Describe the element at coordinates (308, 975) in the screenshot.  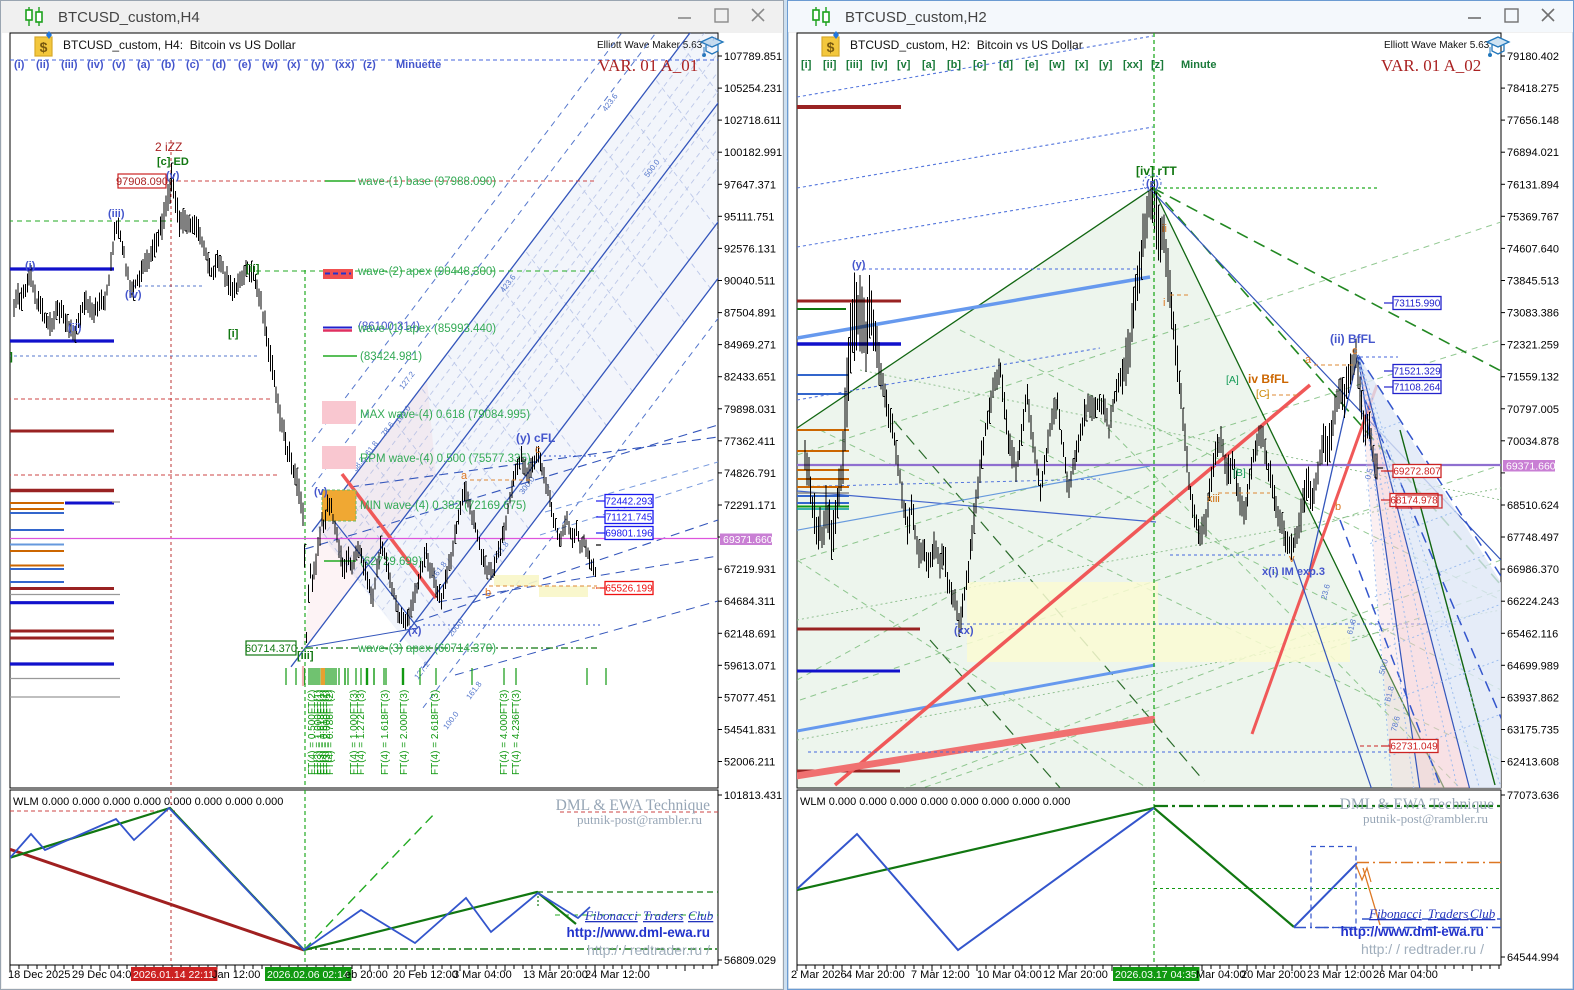
I see `svg-text: 2026.02.06 02:14` at that location.